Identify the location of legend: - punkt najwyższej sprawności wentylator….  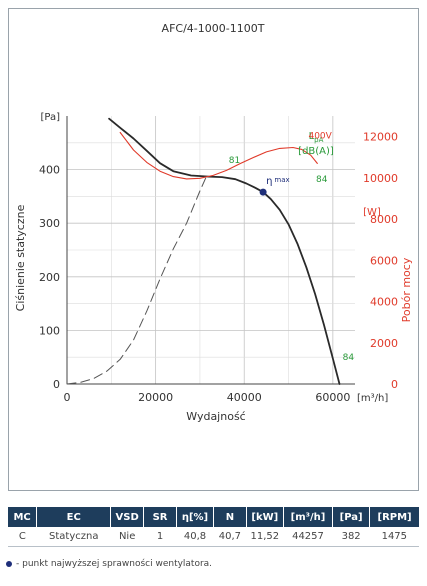
(109, 564).